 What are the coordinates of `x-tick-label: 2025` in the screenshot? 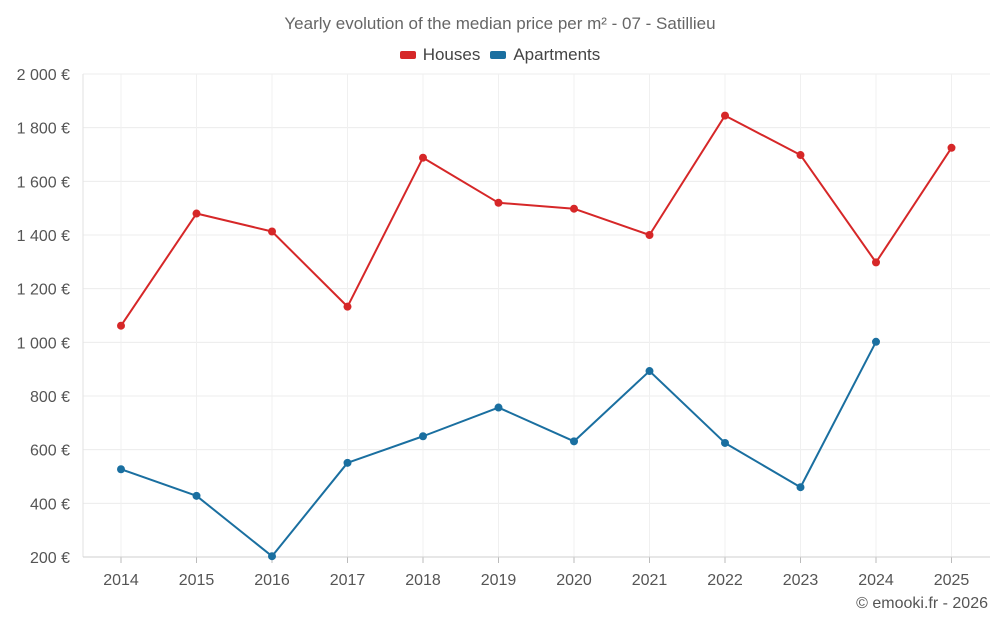 It's located at (952, 580).